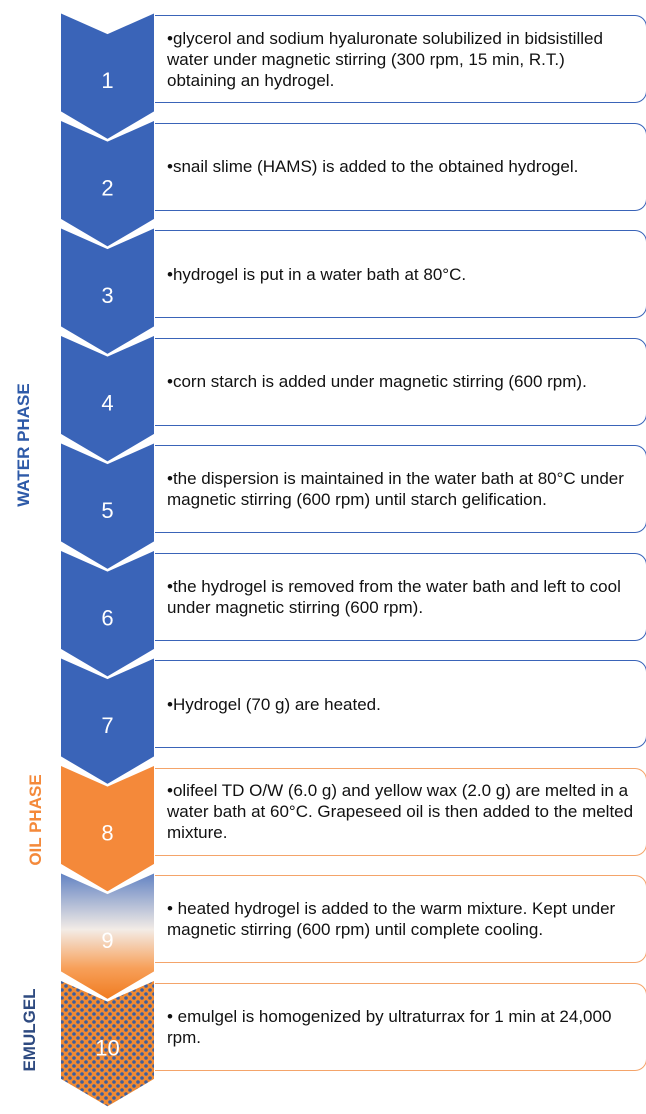  I want to click on phase-label: EMULGEL, so click(29, 1030).